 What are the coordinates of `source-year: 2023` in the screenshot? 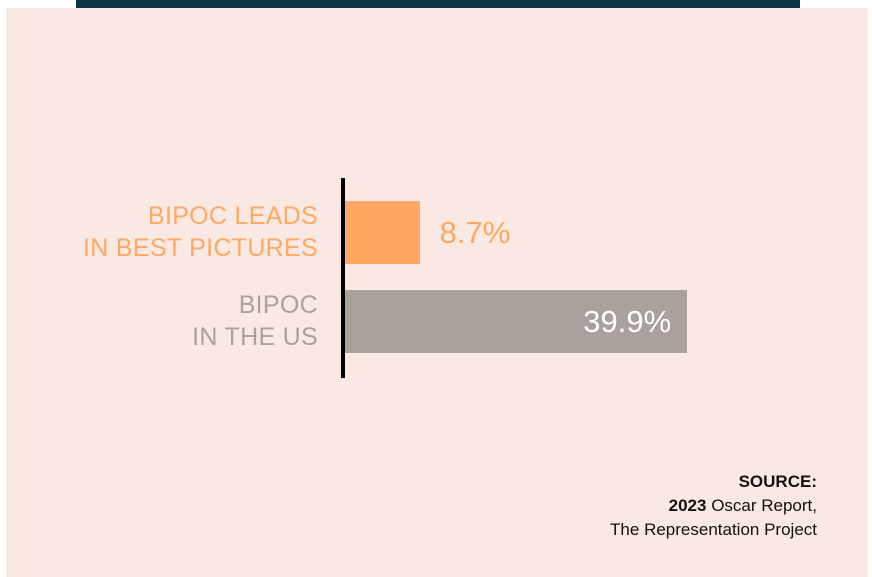 It's located at (687, 505).